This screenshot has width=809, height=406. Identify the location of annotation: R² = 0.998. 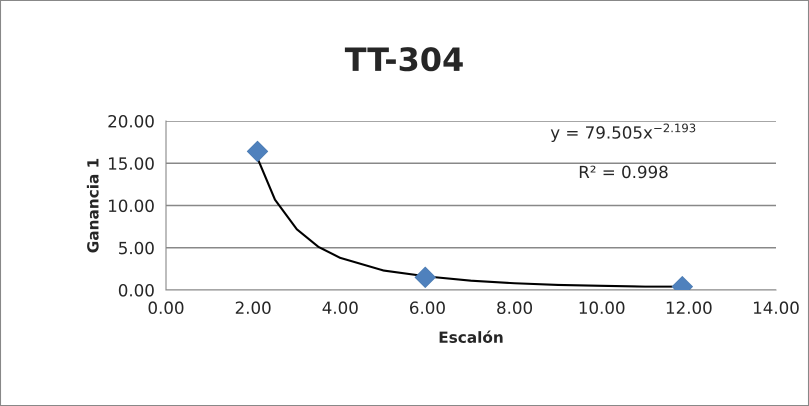
(624, 172).